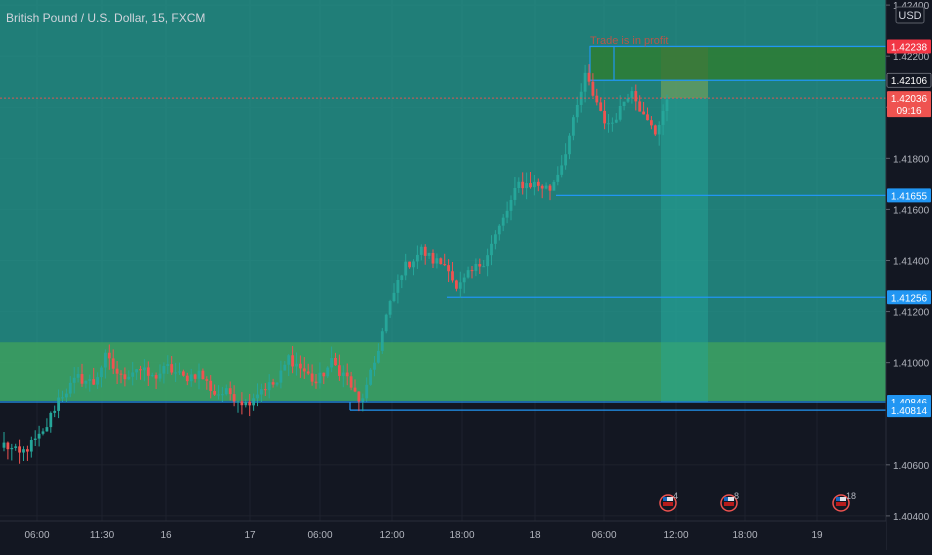  What do you see at coordinates (736, 496) in the screenshot?
I see `event-count: 8` at bounding box center [736, 496].